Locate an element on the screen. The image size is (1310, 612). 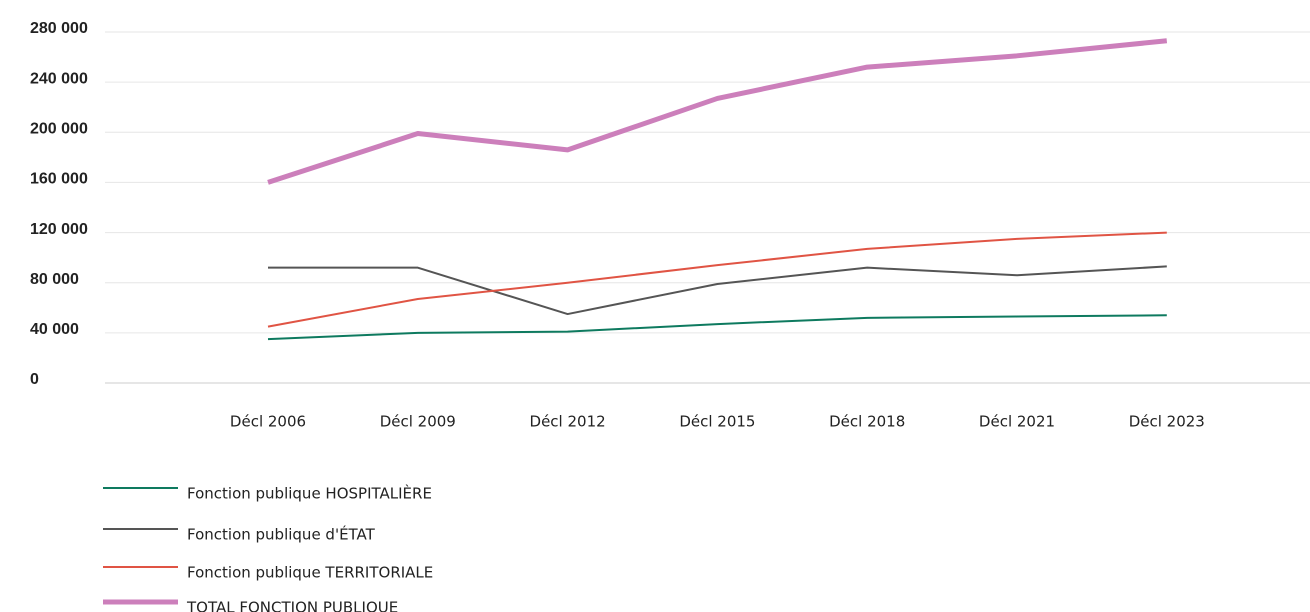
y-tick-label: 200 000 is located at coordinates (59, 129).